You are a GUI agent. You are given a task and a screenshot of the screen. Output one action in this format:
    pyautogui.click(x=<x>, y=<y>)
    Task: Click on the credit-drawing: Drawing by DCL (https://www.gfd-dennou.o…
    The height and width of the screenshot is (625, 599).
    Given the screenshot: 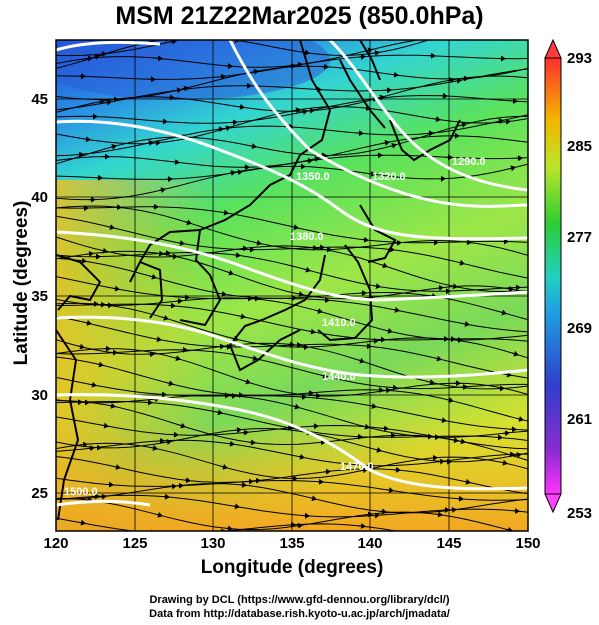 What is the action you would take?
    pyautogui.click(x=299, y=600)
    